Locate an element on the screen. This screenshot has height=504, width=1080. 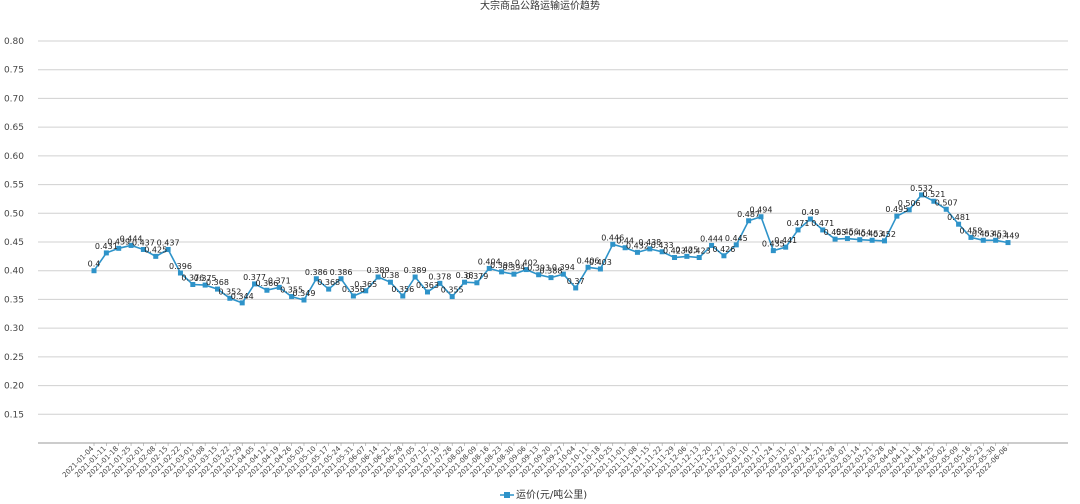
data-label: 0.344 is located at coordinates (242, 296).